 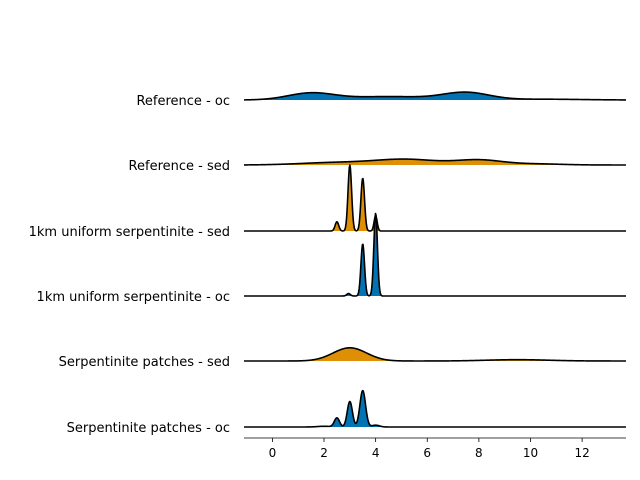 What do you see at coordinates (376, 453) in the screenshot?
I see `x-tick-label: 4` at bounding box center [376, 453].